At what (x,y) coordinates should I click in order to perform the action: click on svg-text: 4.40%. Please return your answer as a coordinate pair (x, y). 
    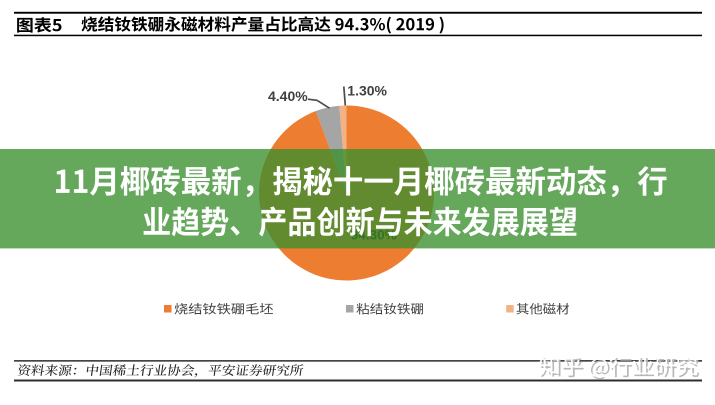
    Looking at the image, I should click on (288, 96).